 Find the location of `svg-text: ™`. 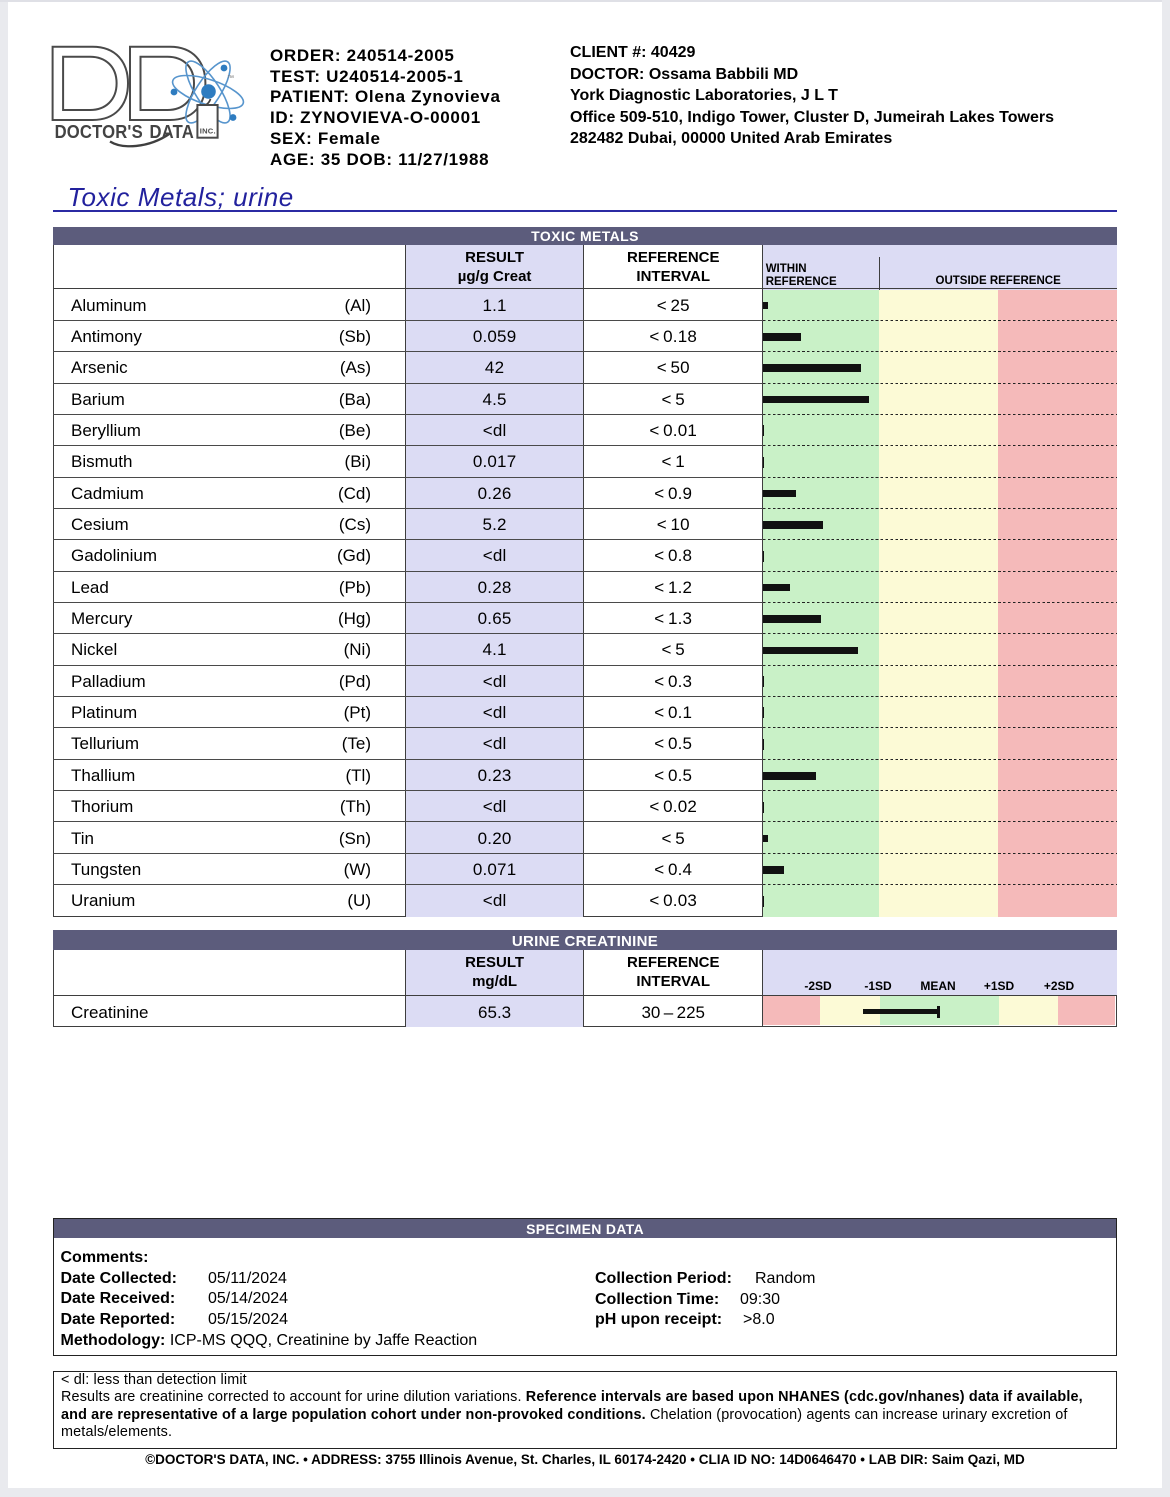

svg-text: ™ is located at coordinates (230, 78).